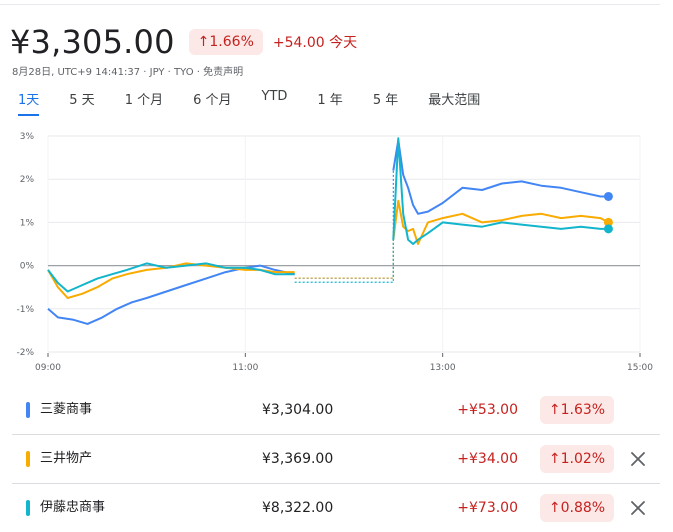 The image size is (673, 532). What do you see at coordinates (298, 410) in the screenshot?
I see `stock-price: ¥3,304.00` at bounding box center [298, 410].